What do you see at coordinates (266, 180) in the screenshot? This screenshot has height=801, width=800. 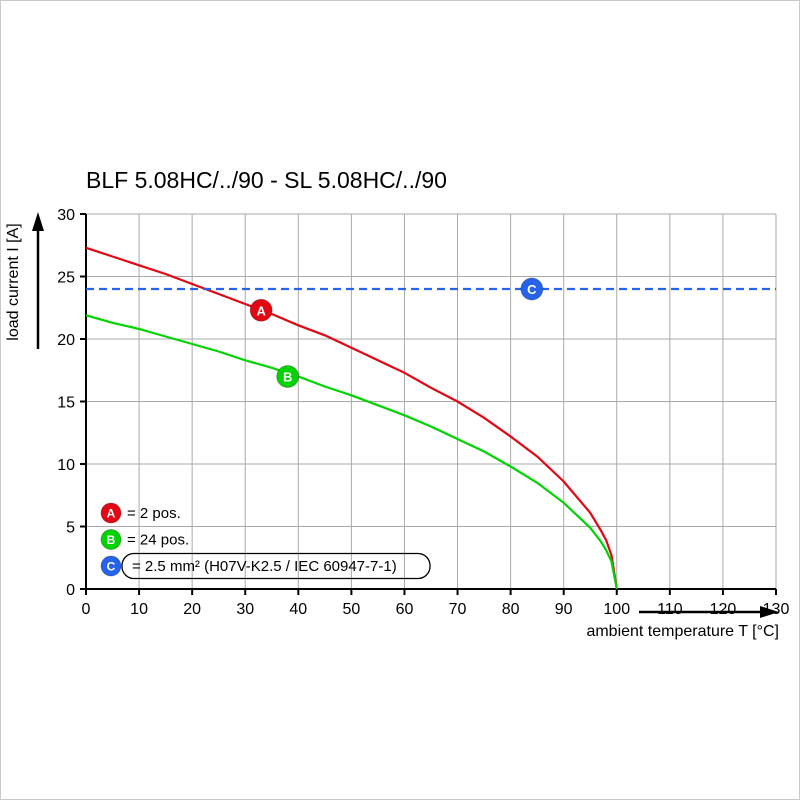 I see `chart-title: BLF 5.08HC/../90 - SL 5.08HC/../90` at bounding box center [266, 180].